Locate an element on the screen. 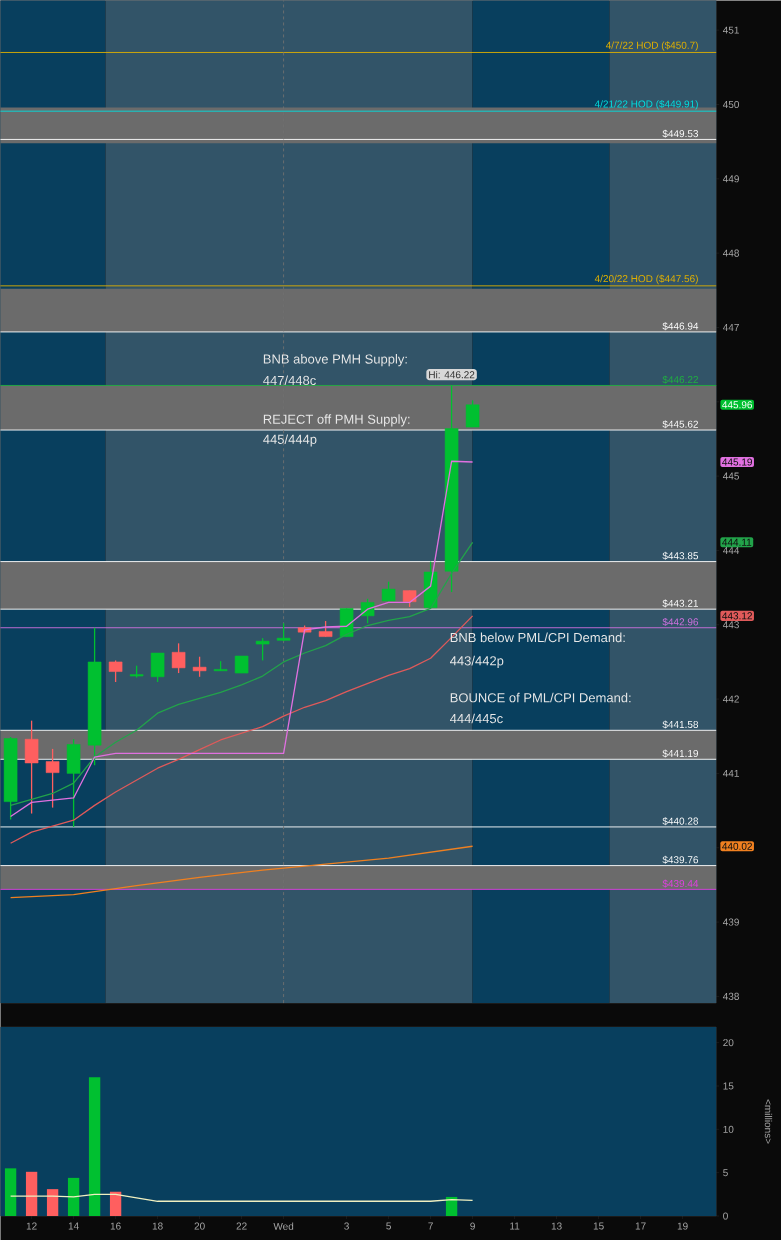 The width and height of the screenshot is (781, 1240). ref-line-label: $442.96 is located at coordinates (680, 622).